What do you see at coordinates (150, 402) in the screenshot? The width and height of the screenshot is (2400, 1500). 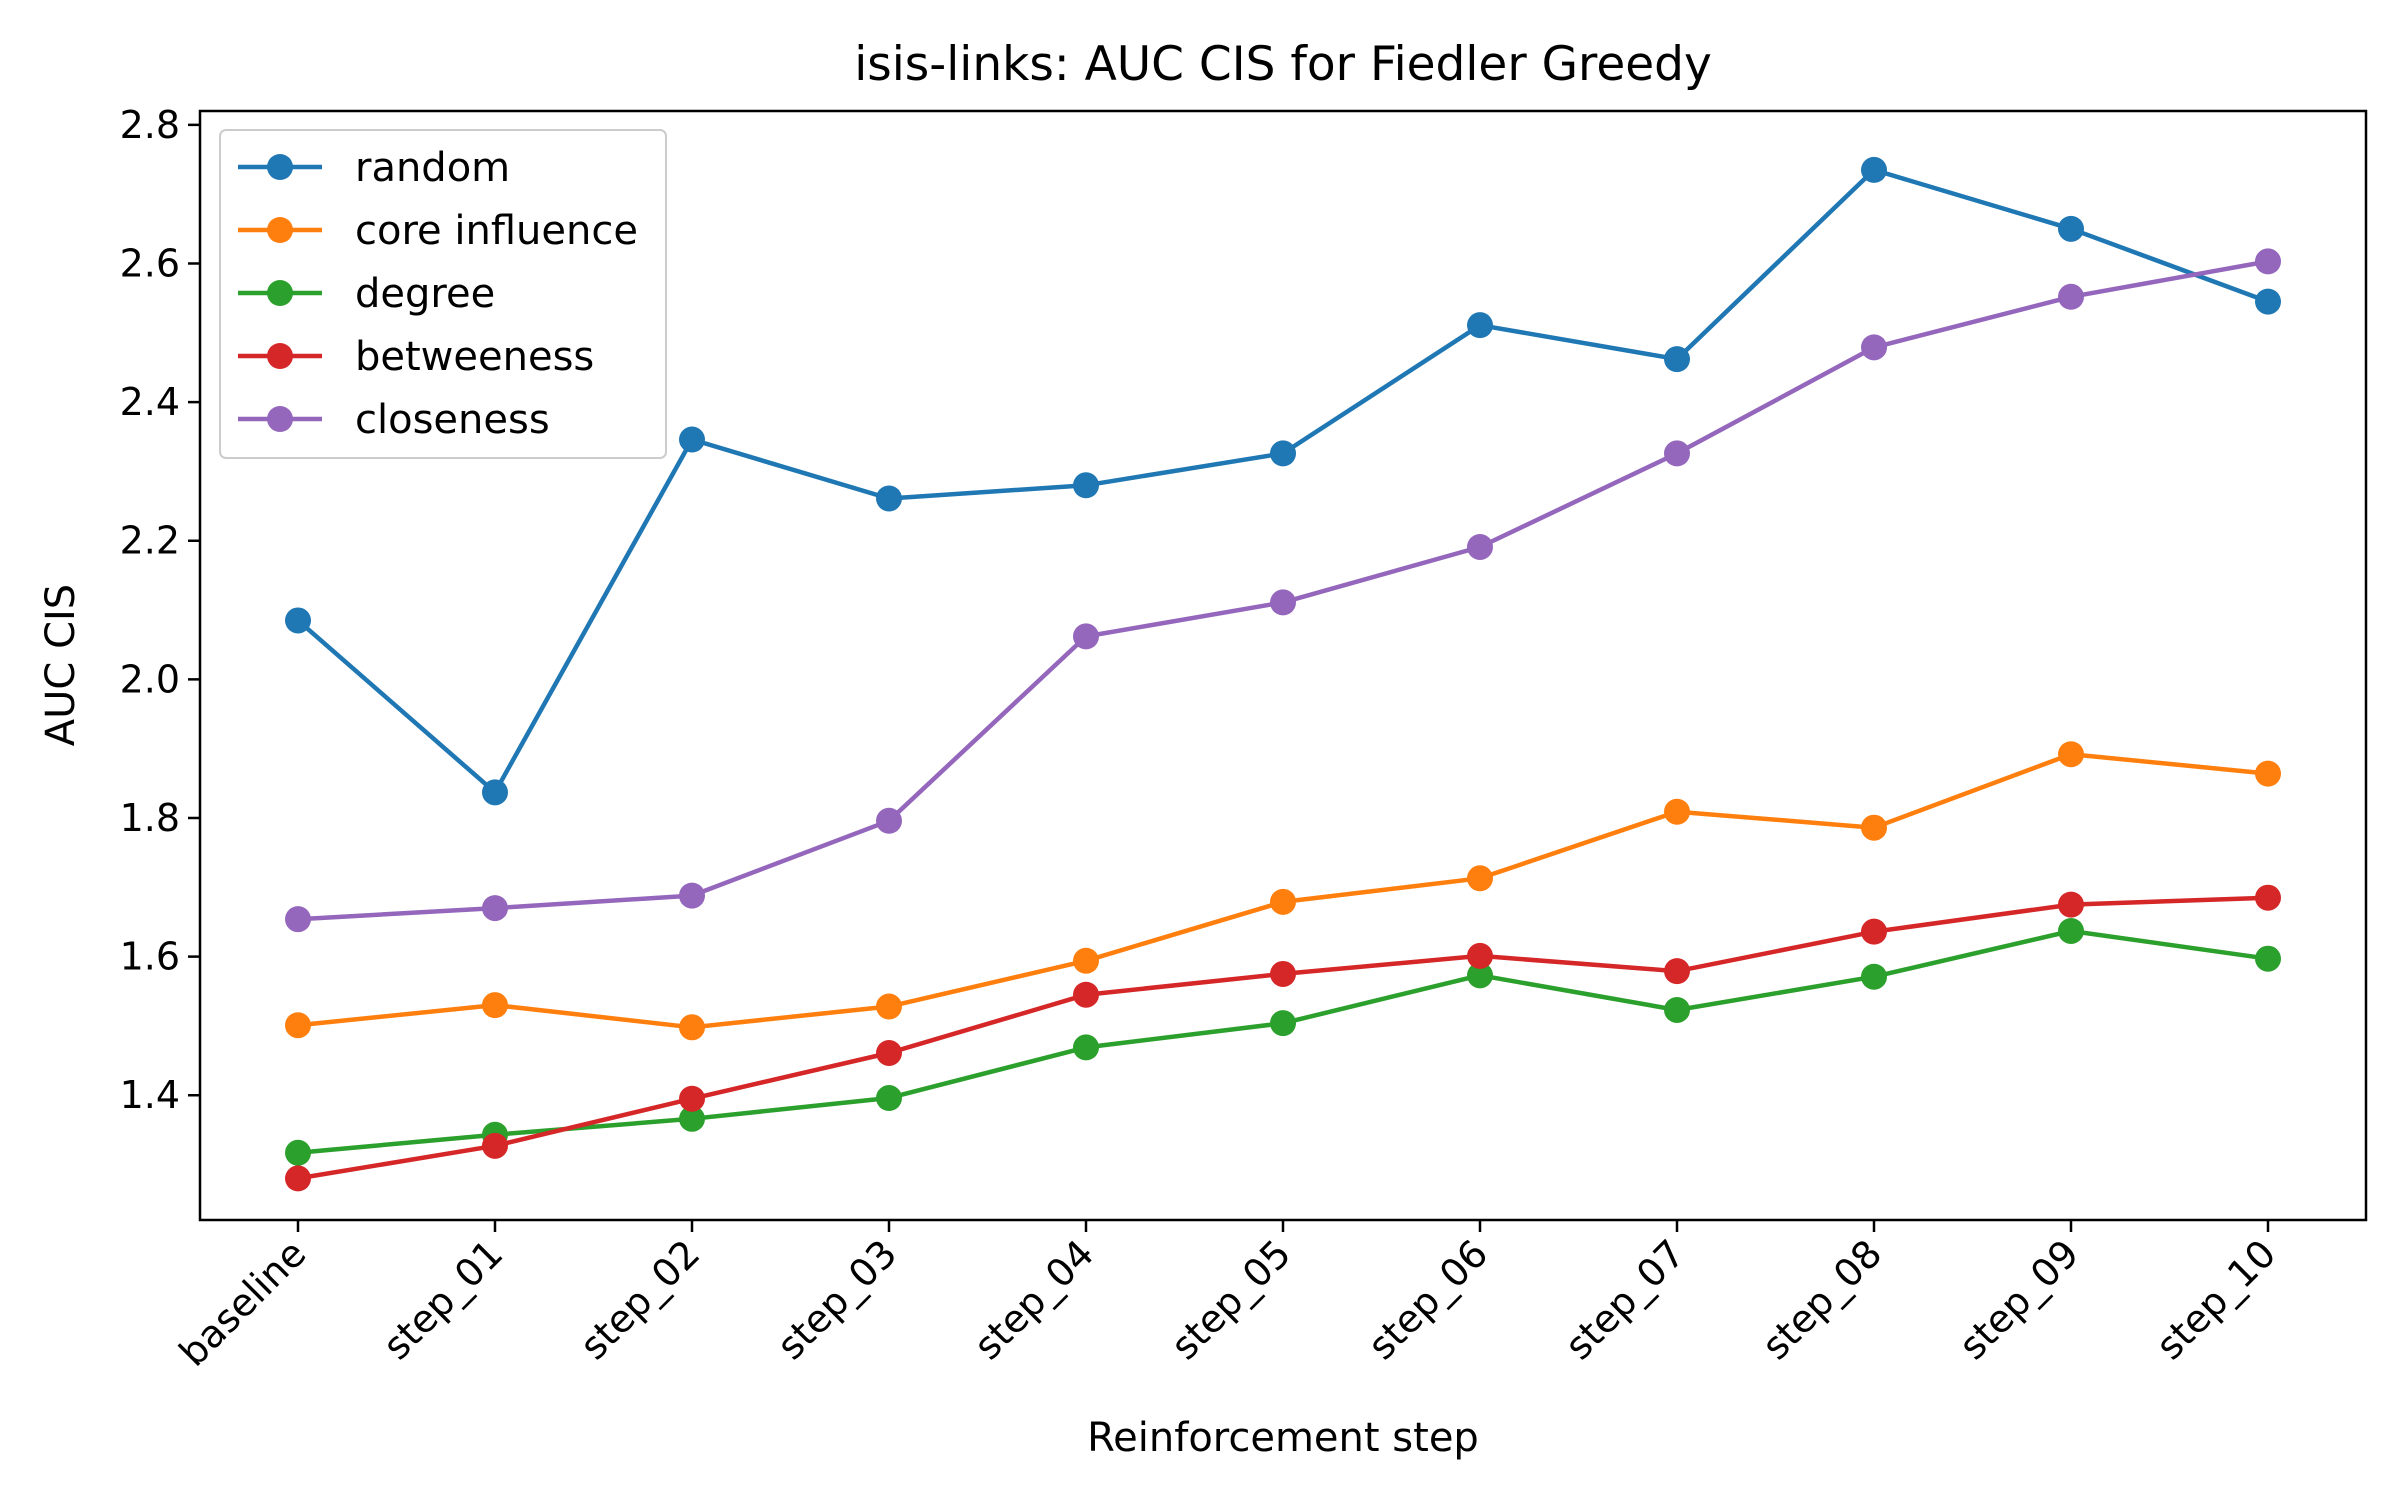 I see `y-tick-label: 2.4` at bounding box center [150, 402].